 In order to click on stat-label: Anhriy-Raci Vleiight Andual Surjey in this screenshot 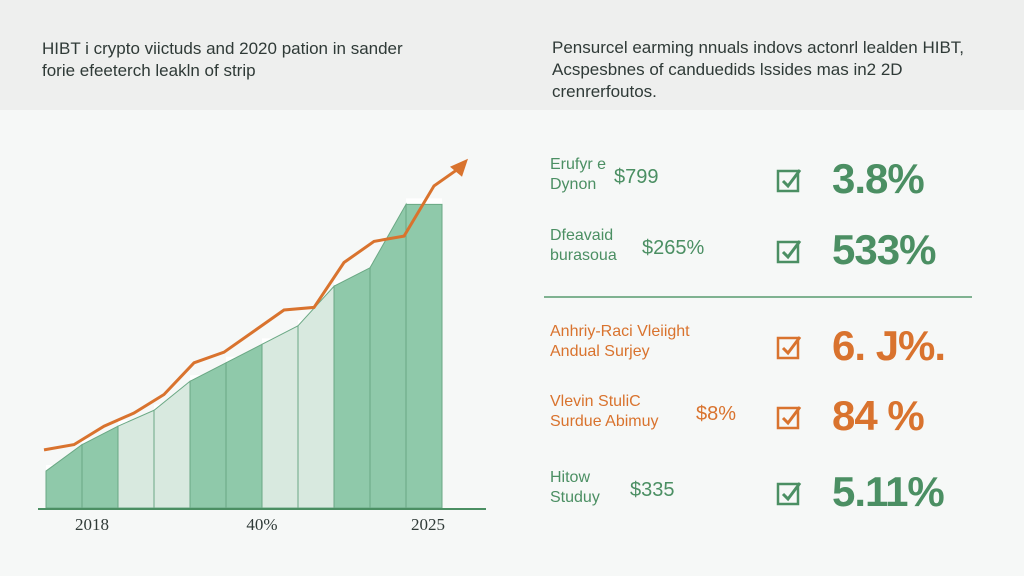, I will do `click(620, 341)`.